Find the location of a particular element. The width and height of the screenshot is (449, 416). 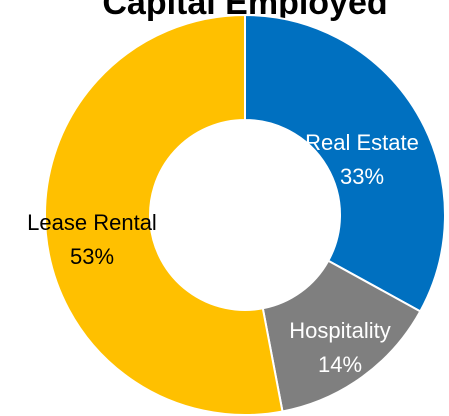

slice-value: 33% is located at coordinates (362, 176).